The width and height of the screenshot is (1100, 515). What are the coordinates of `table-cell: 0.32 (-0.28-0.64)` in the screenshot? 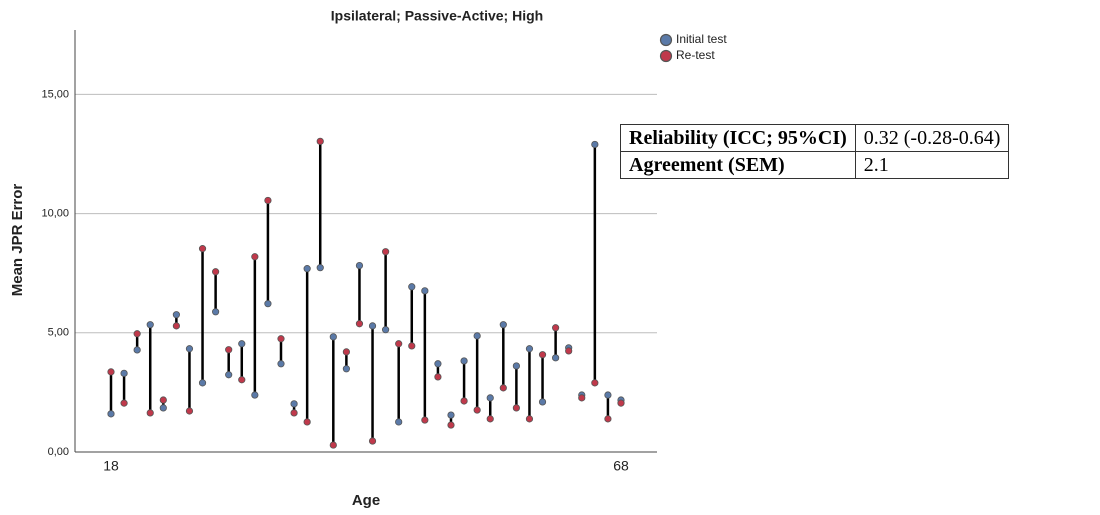 It's located at (932, 138).